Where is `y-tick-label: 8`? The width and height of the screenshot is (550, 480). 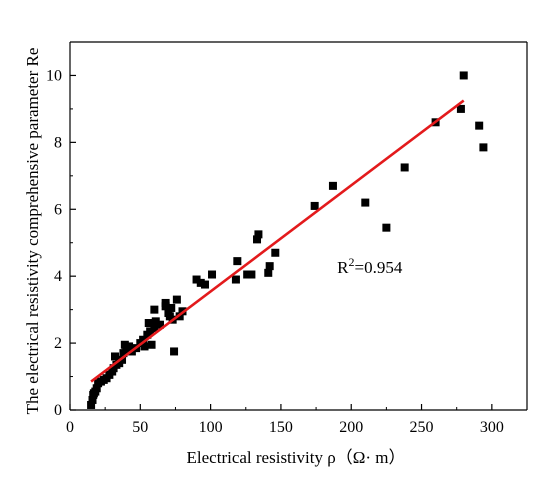
y-tick-label: 8 is located at coordinates (58, 142).